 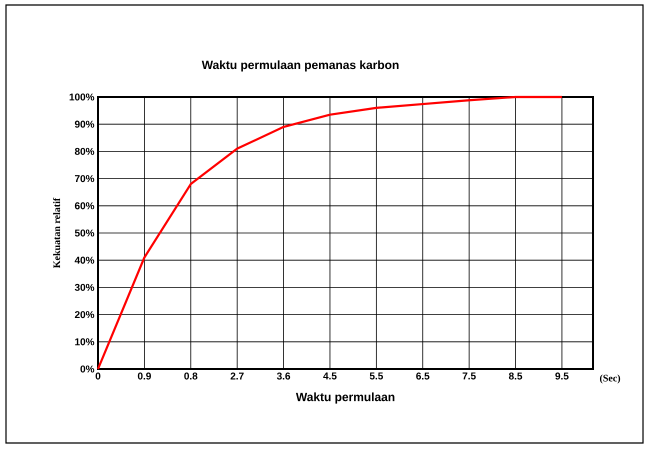 I want to click on y-tick-label: 10%, so click(x=84, y=342).